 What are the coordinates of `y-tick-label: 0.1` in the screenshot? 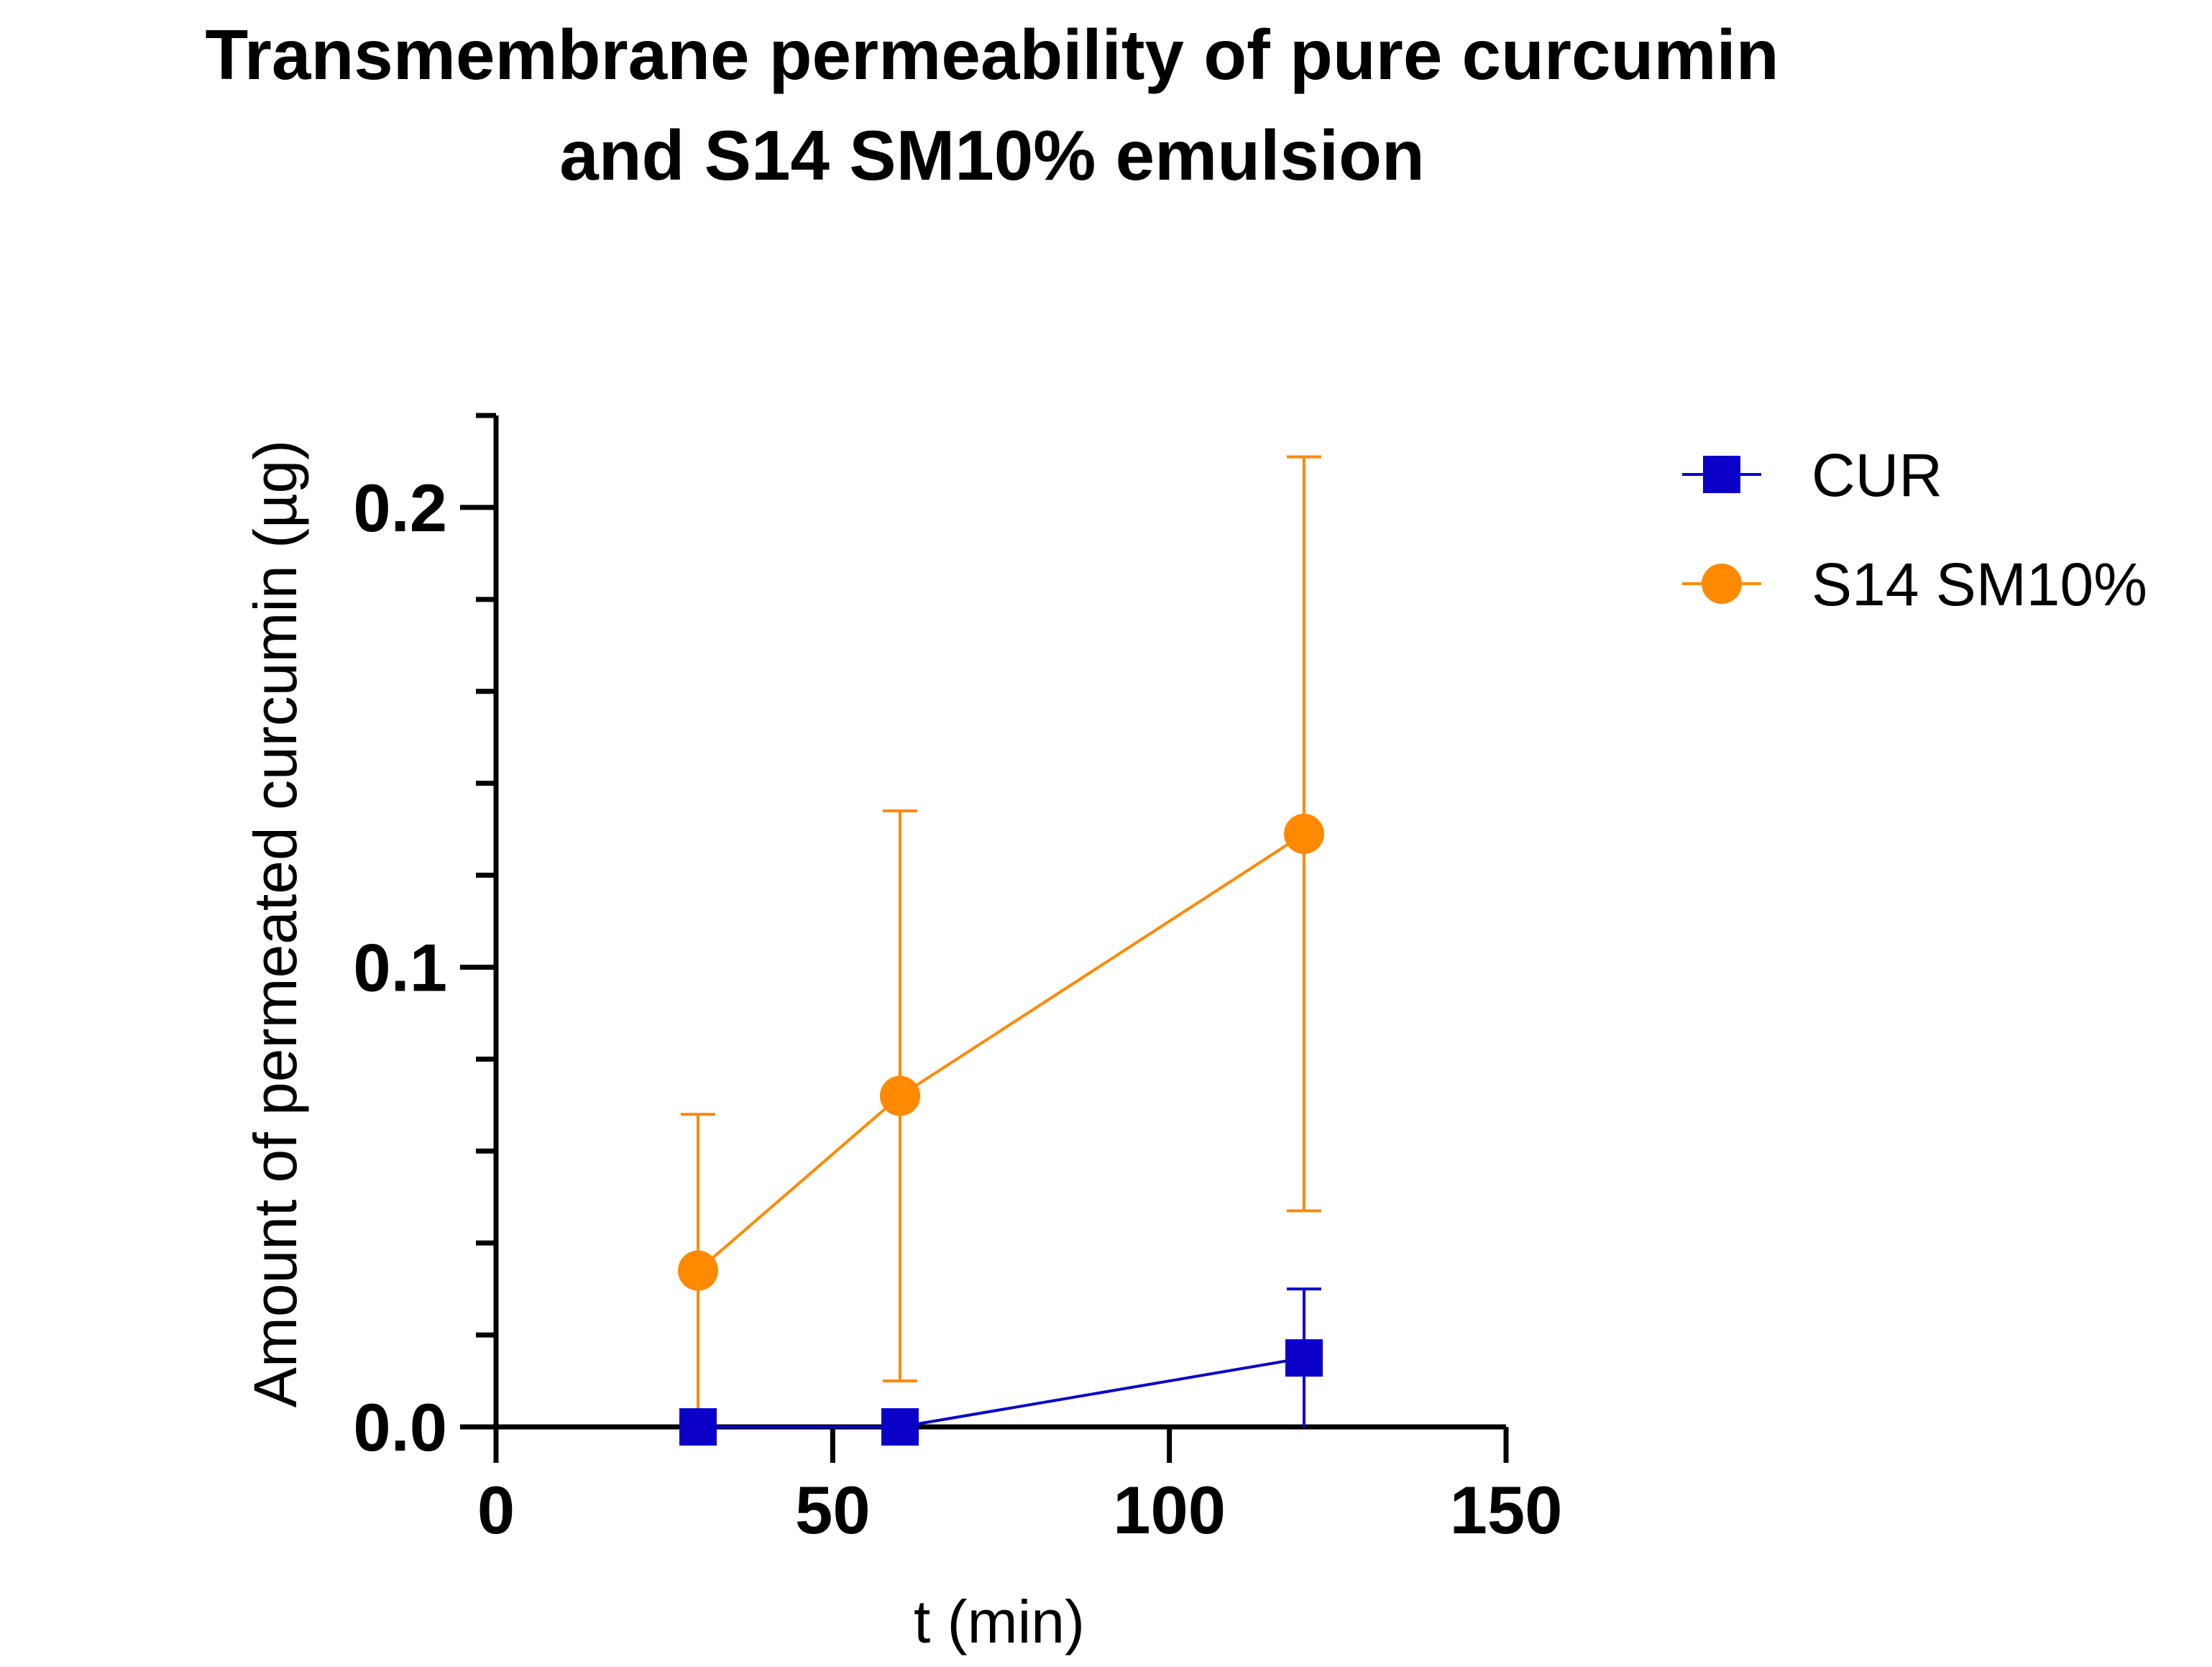 It's located at (400, 967).